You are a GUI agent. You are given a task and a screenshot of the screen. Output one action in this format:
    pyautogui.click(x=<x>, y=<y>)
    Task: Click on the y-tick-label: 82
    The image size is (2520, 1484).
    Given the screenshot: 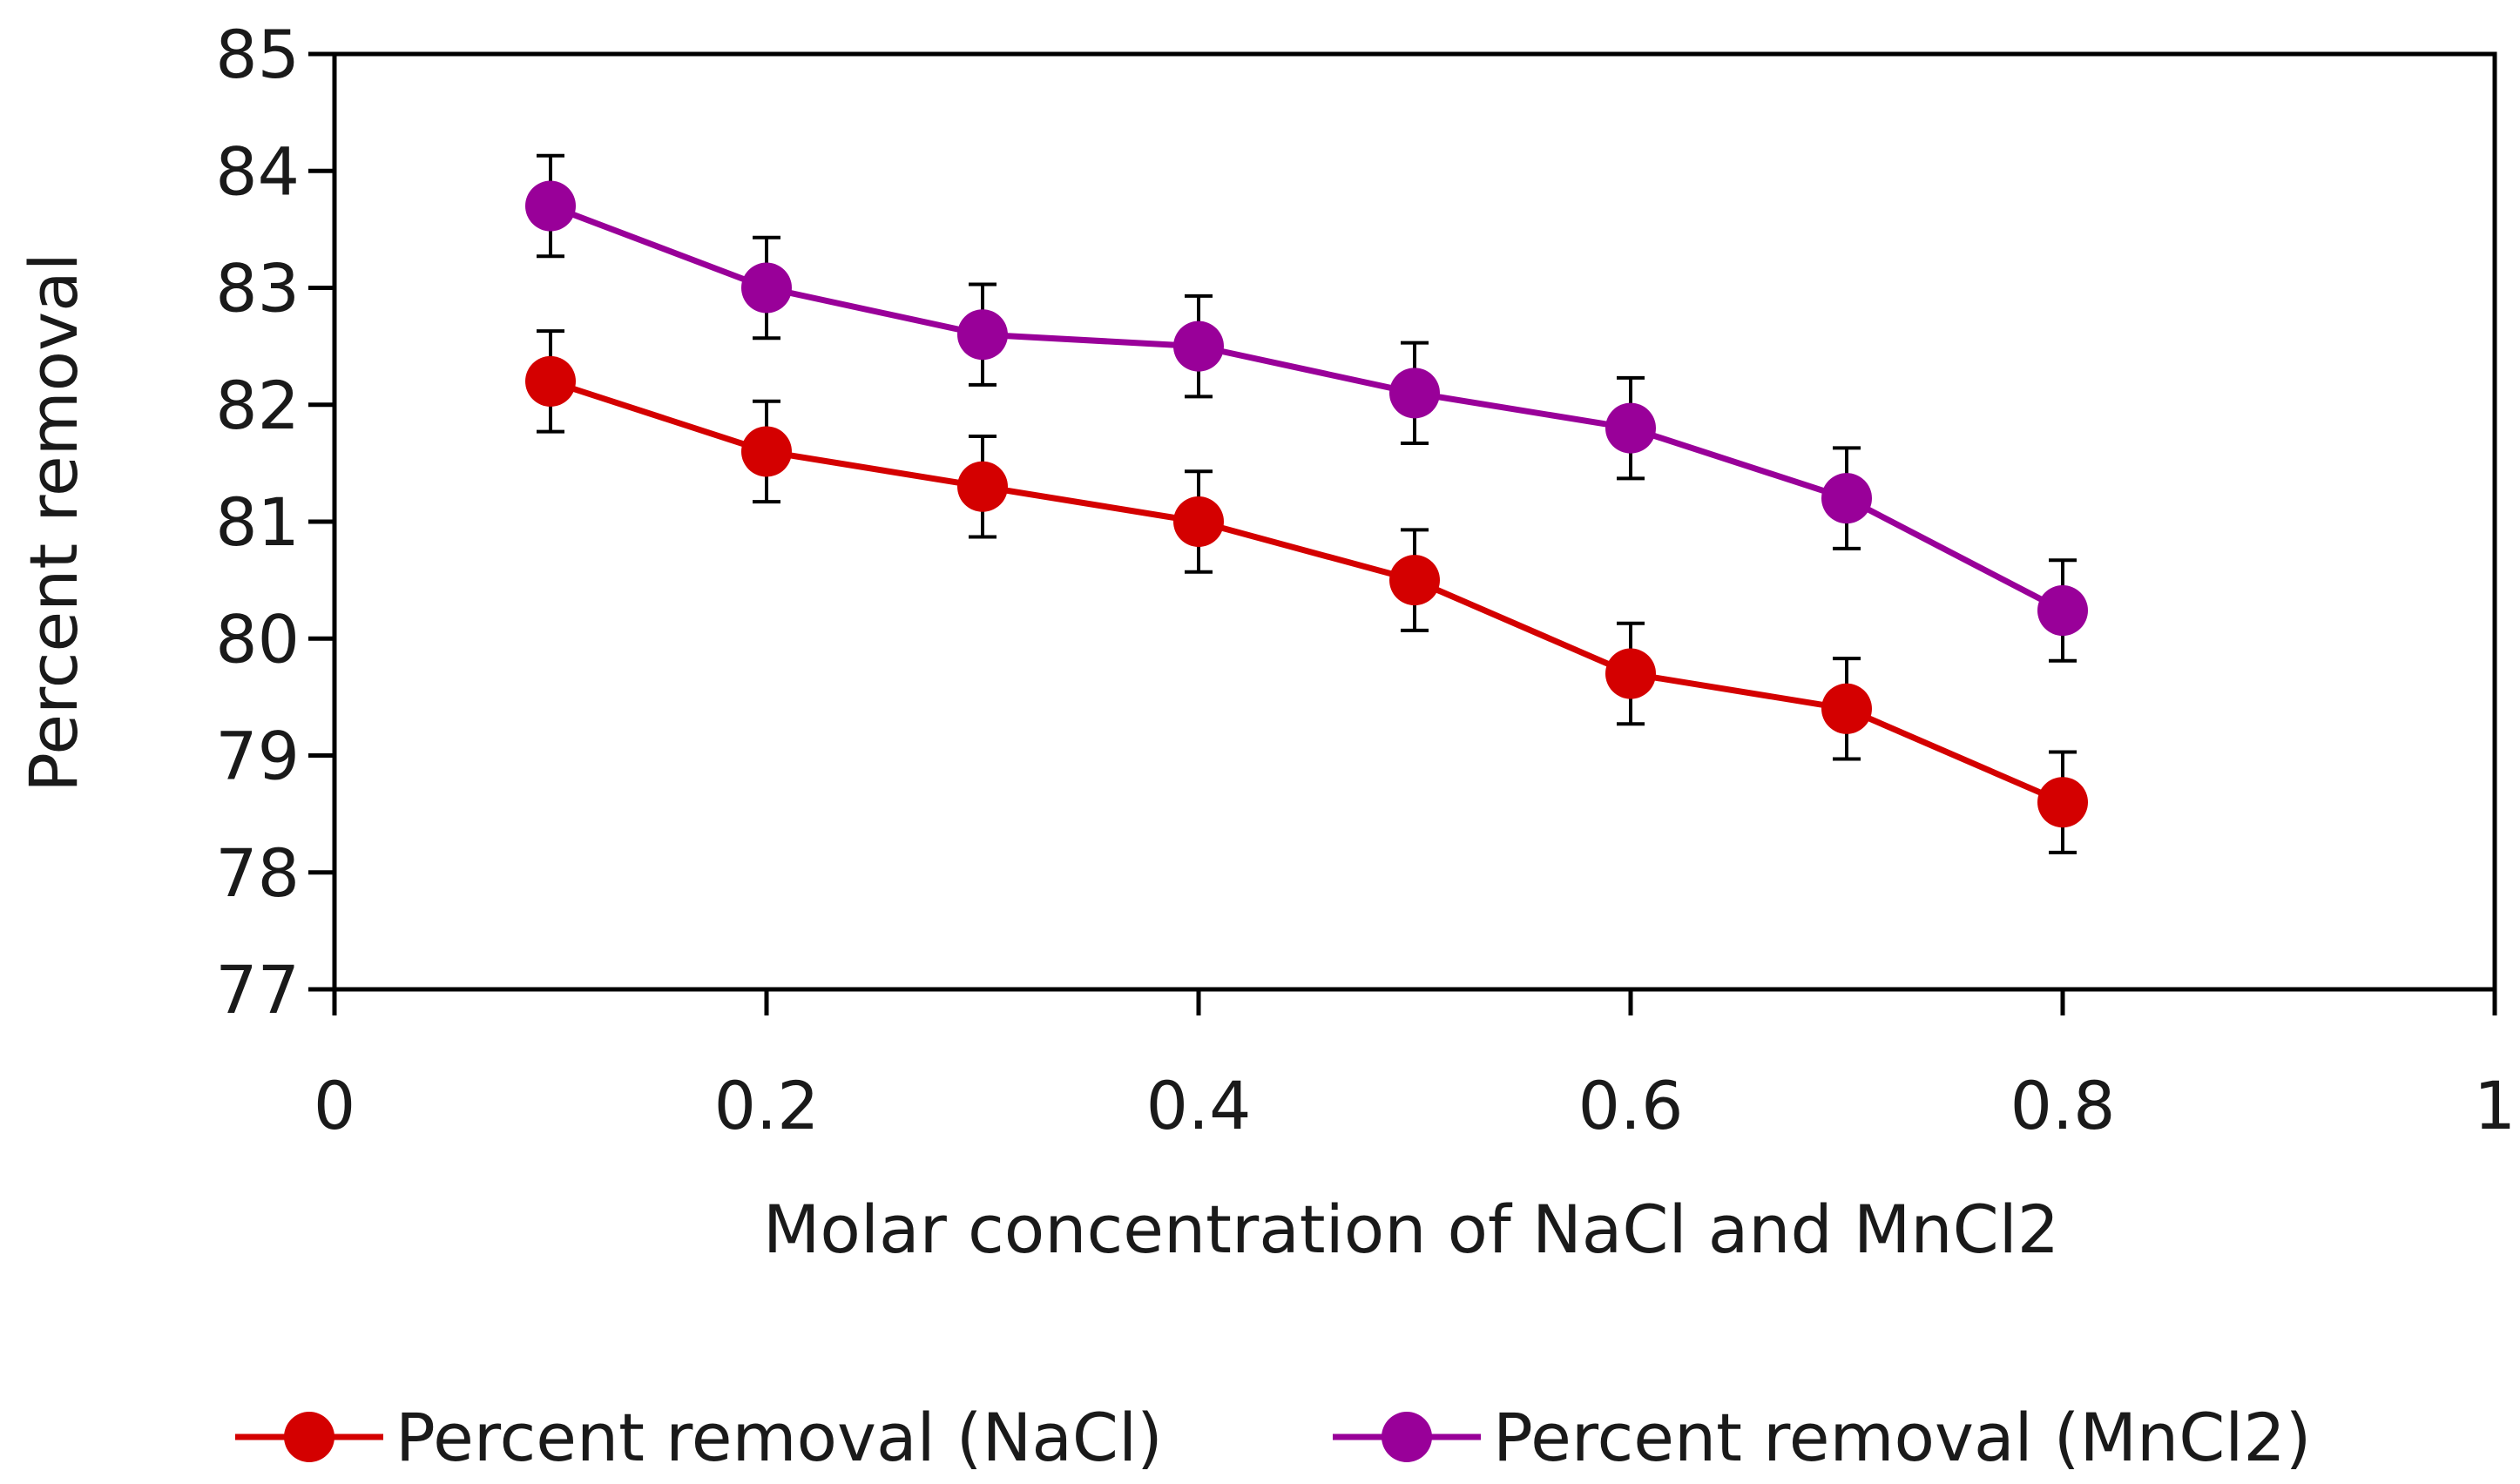 What is the action you would take?
    pyautogui.click(x=257, y=405)
    